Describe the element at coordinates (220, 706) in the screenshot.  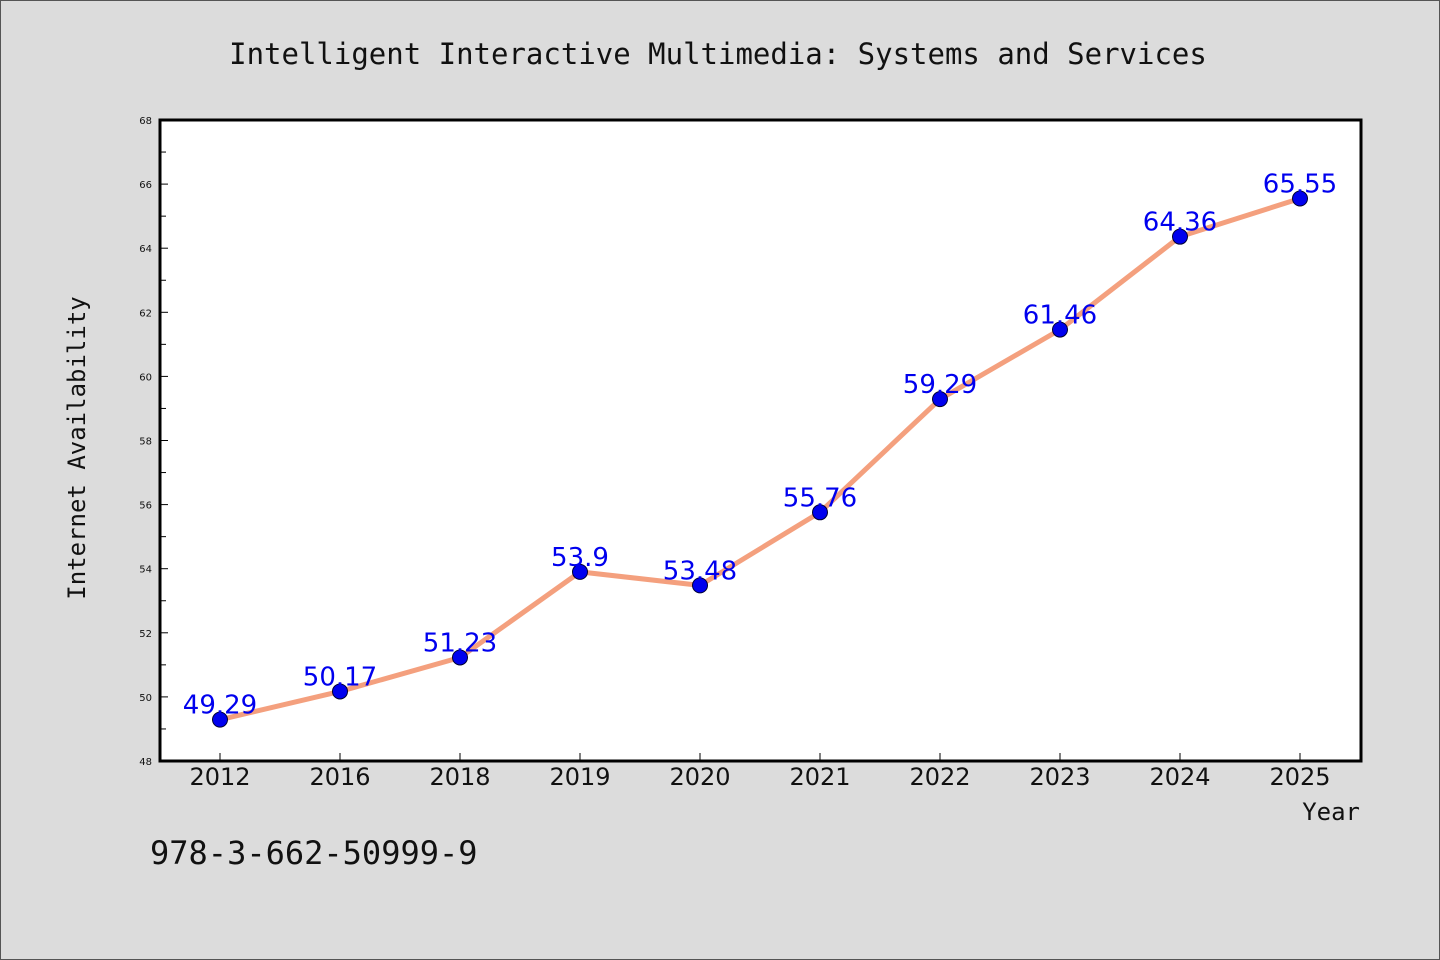
I see `data-label: 49.29` at that location.